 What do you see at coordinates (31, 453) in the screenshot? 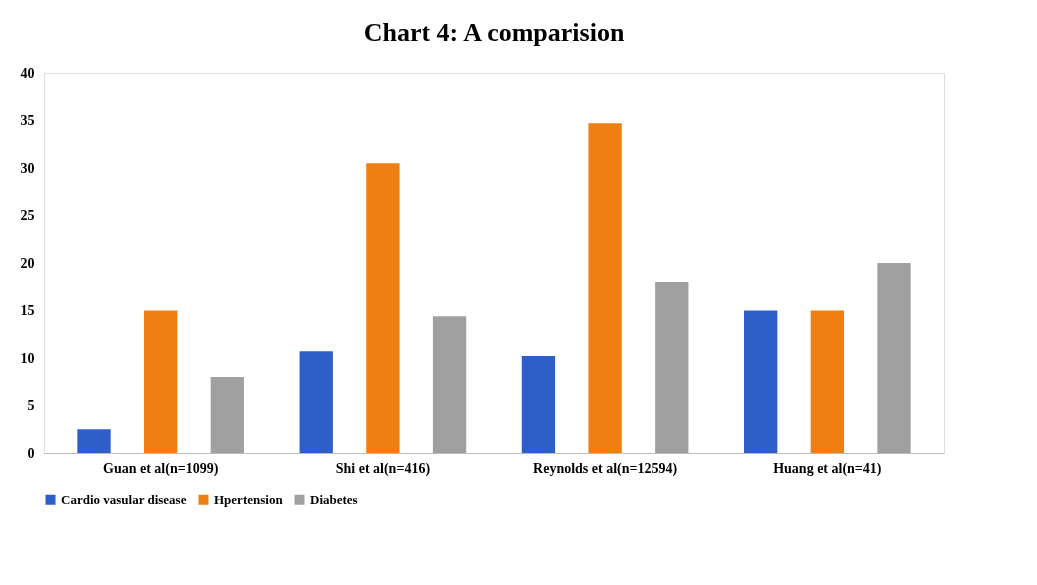
I see `y-tick-label: 0` at bounding box center [31, 453].